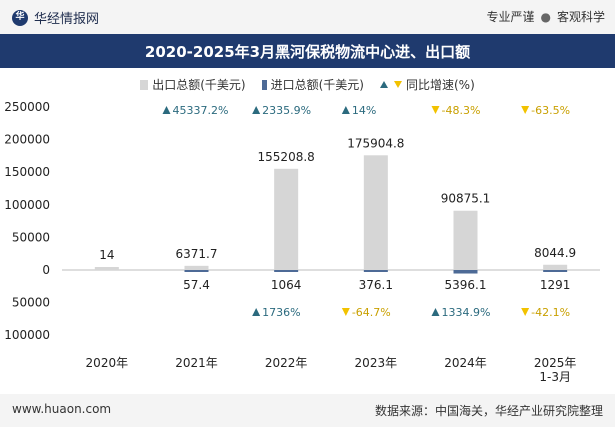 This screenshot has height=427, width=615. Describe the element at coordinates (376, 363) in the screenshot. I see `x-tick-label: 2023年` at that location.